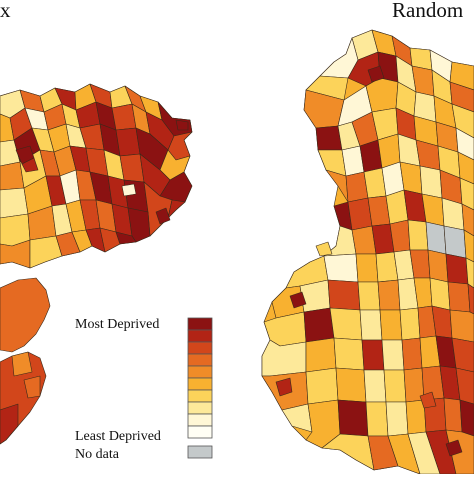 The width and height of the screenshot is (474, 479). I want to click on legend-swatch-no-data, so click(200, 452).